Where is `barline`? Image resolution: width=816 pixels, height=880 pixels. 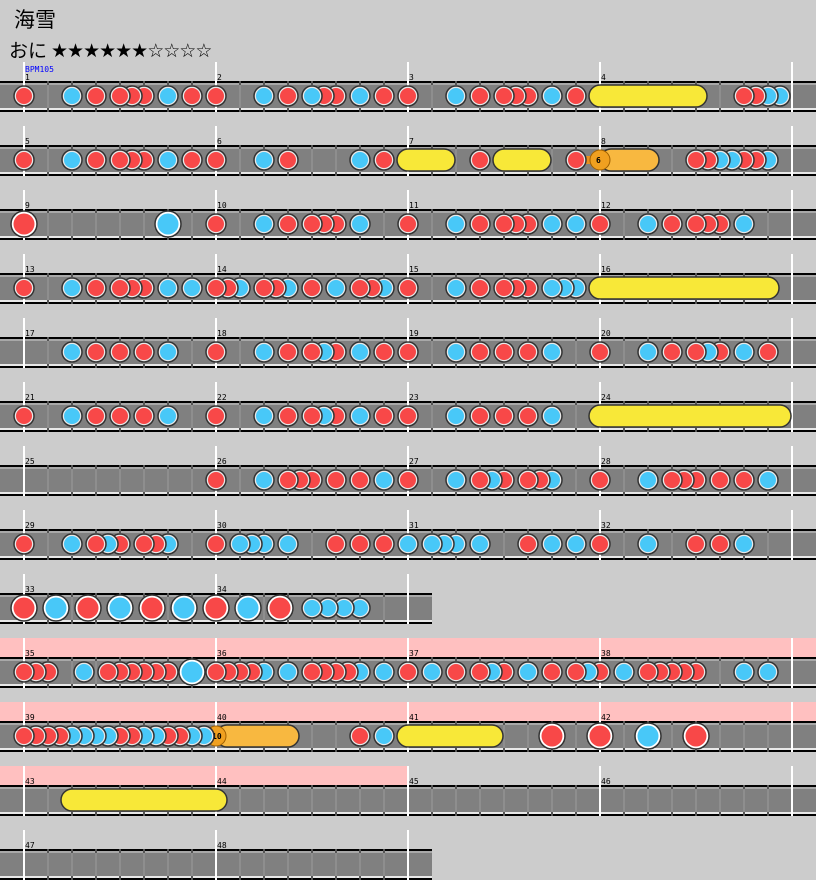
barline is located at coordinates (408, 855).